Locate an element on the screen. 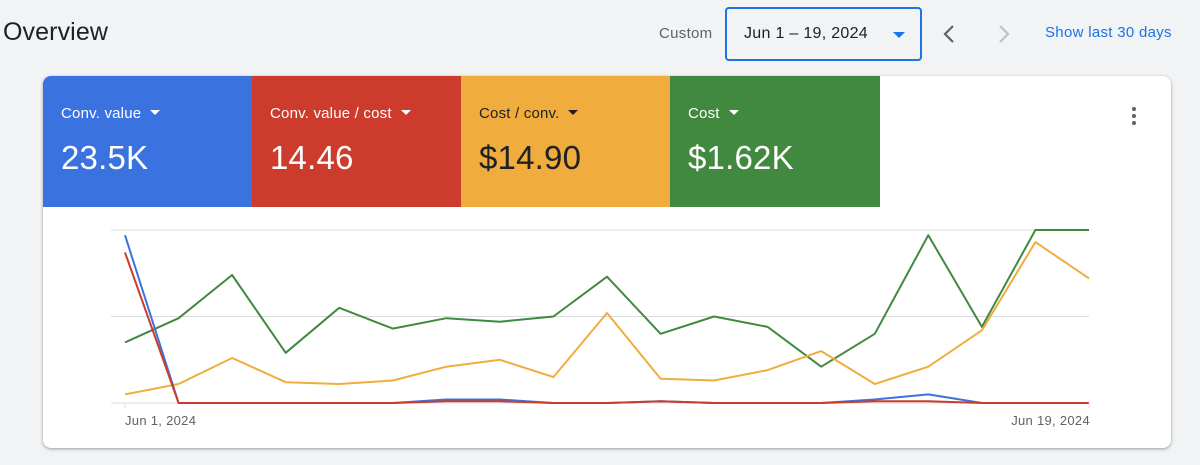  metric-tile-label: Conv. value is located at coordinates (101, 113).